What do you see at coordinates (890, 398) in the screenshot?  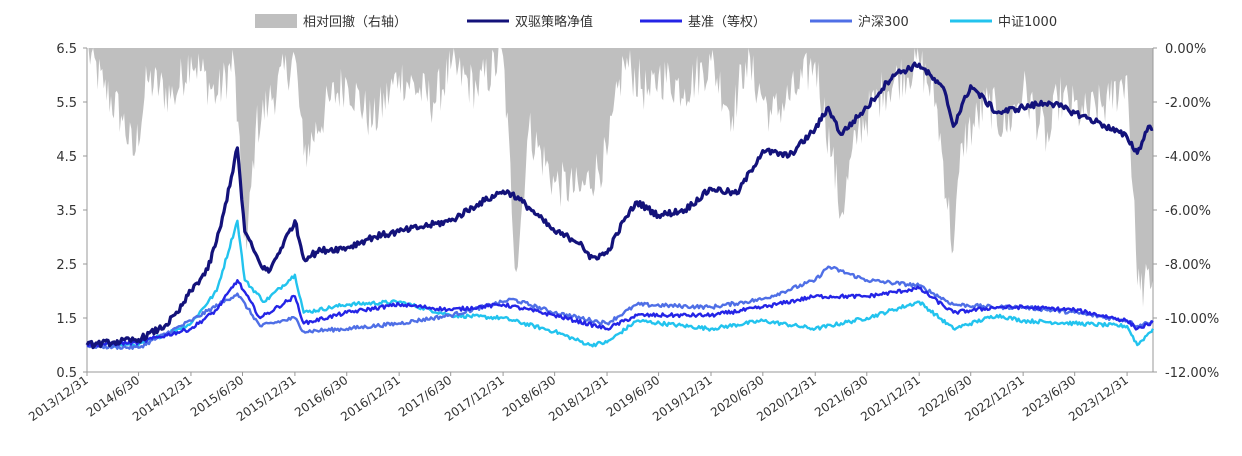 I see `x-tick-label: 2021/12/31` at bounding box center [890, 398].